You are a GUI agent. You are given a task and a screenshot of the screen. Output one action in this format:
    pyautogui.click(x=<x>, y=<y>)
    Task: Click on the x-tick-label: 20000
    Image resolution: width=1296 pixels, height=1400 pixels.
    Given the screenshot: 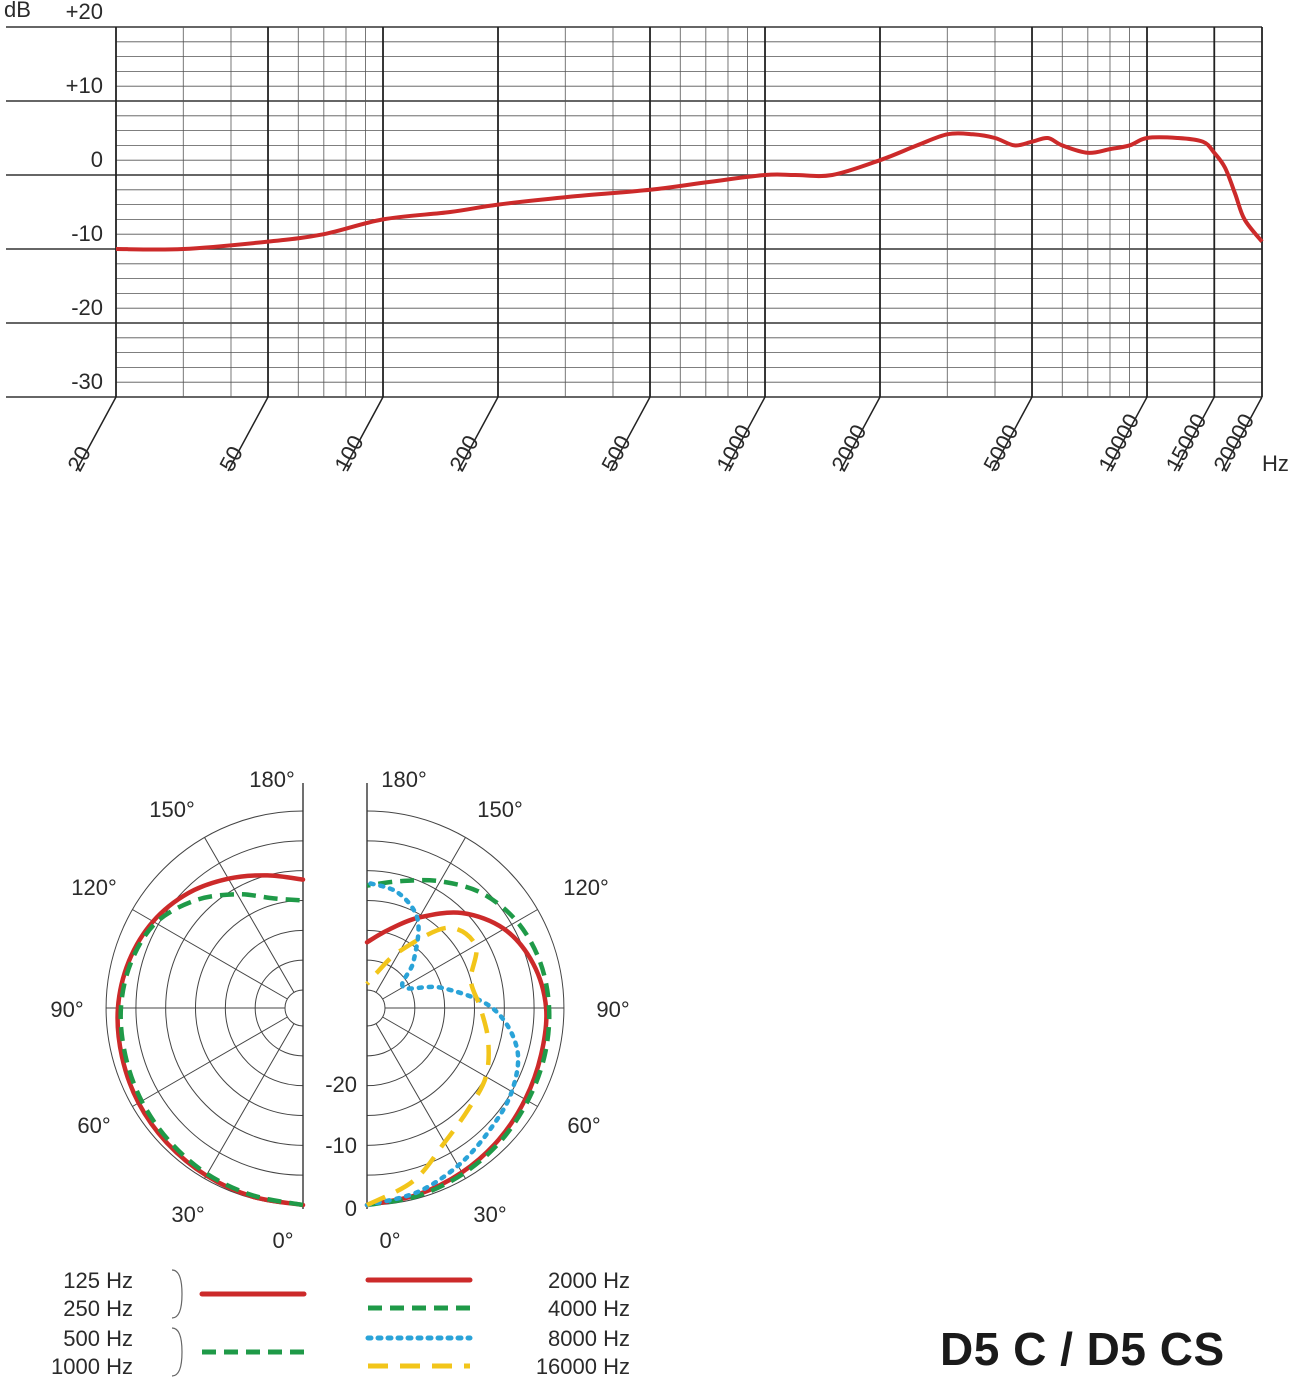 What is the action you would take?
    pyautogui.click(x=1233, y=443)
    